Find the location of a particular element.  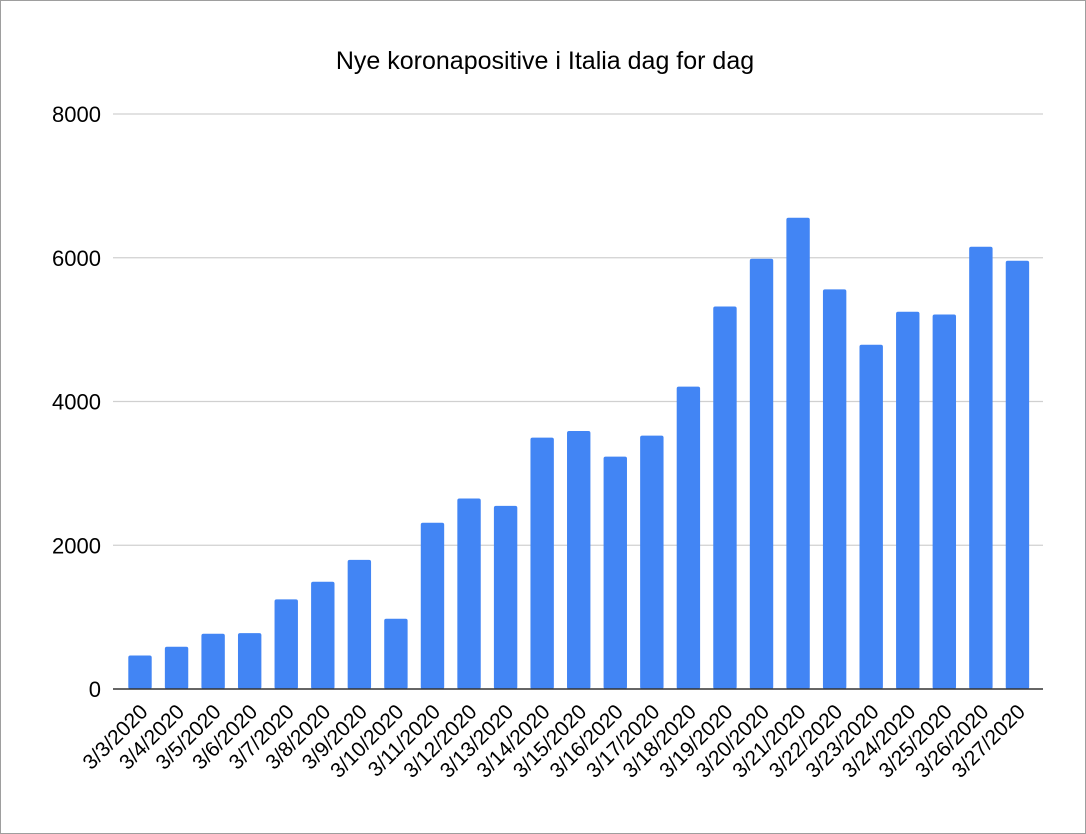

y-axis-ticks: 0 2000 4000 6000 8000 is located at coordinates (76, 402).